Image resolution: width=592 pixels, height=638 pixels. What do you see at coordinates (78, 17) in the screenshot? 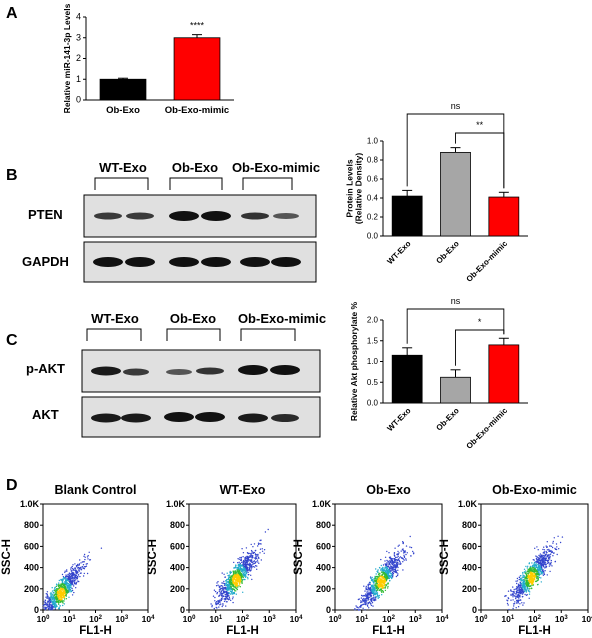
I see `y-tick-label: 4` at bounding box center [78, 17].